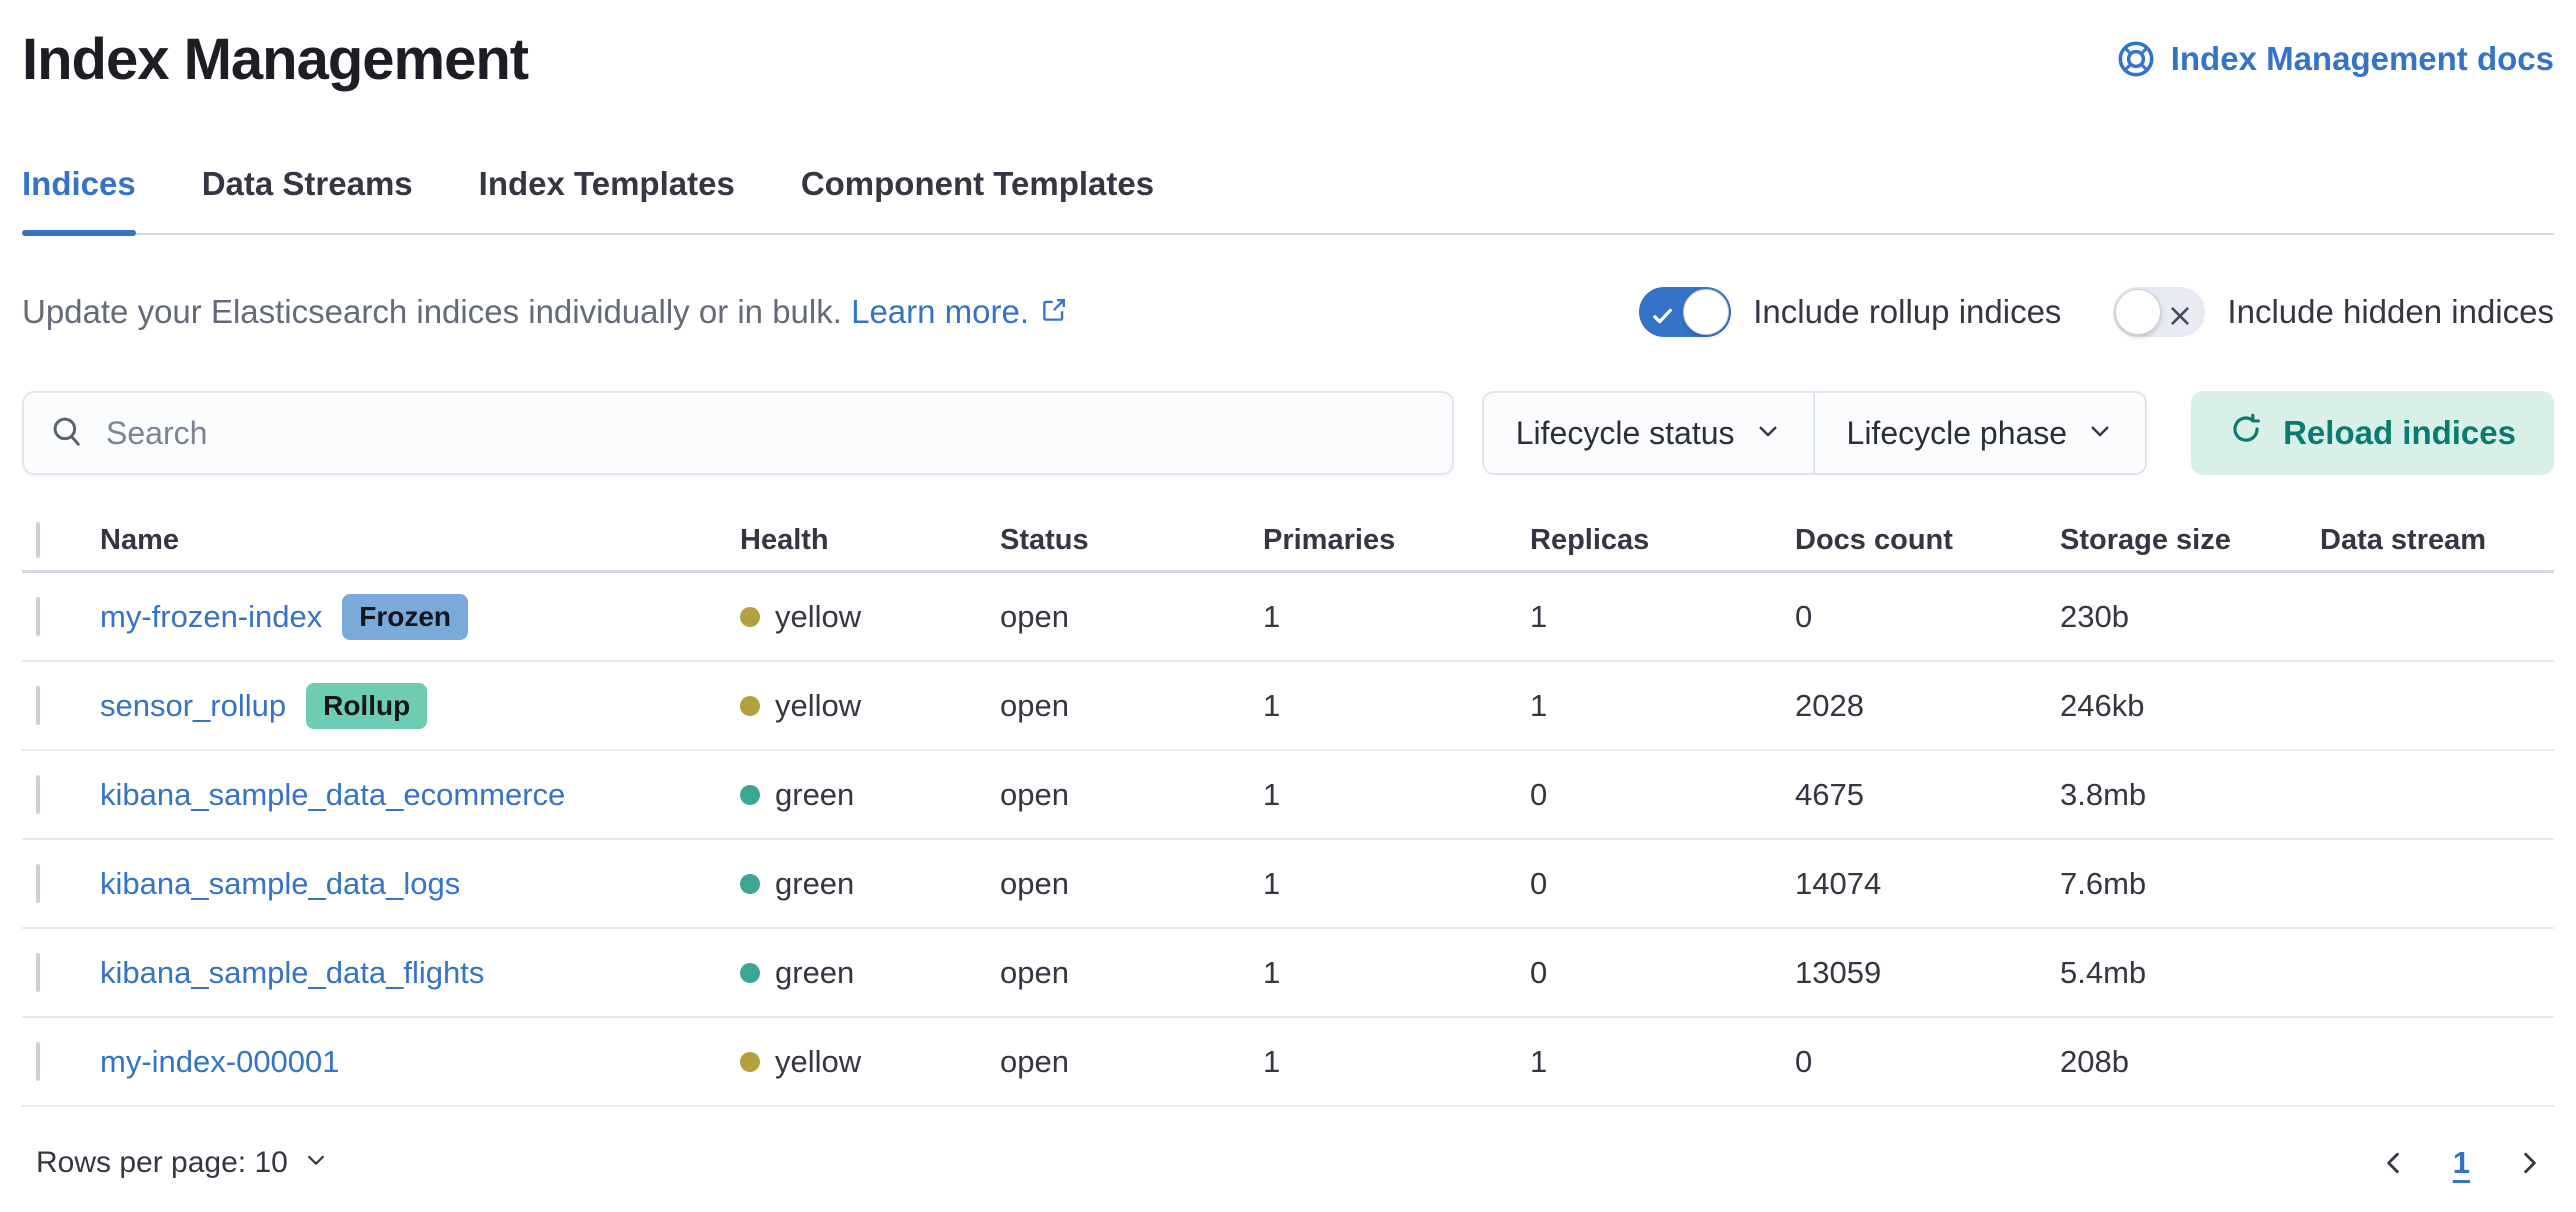 The image size is (2576, 1212). I want to click on search-box, so click(738, 433).